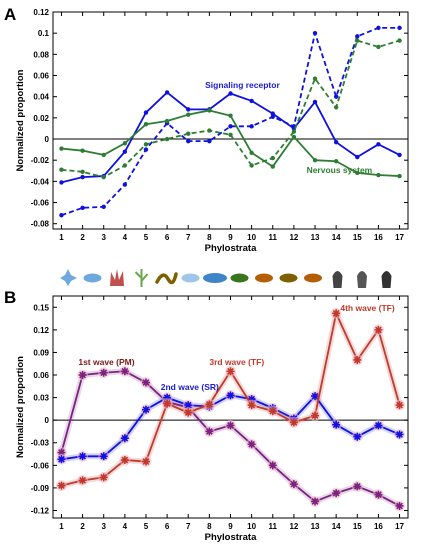  I want to click on x-tick-label: 9, so click(230, 526).